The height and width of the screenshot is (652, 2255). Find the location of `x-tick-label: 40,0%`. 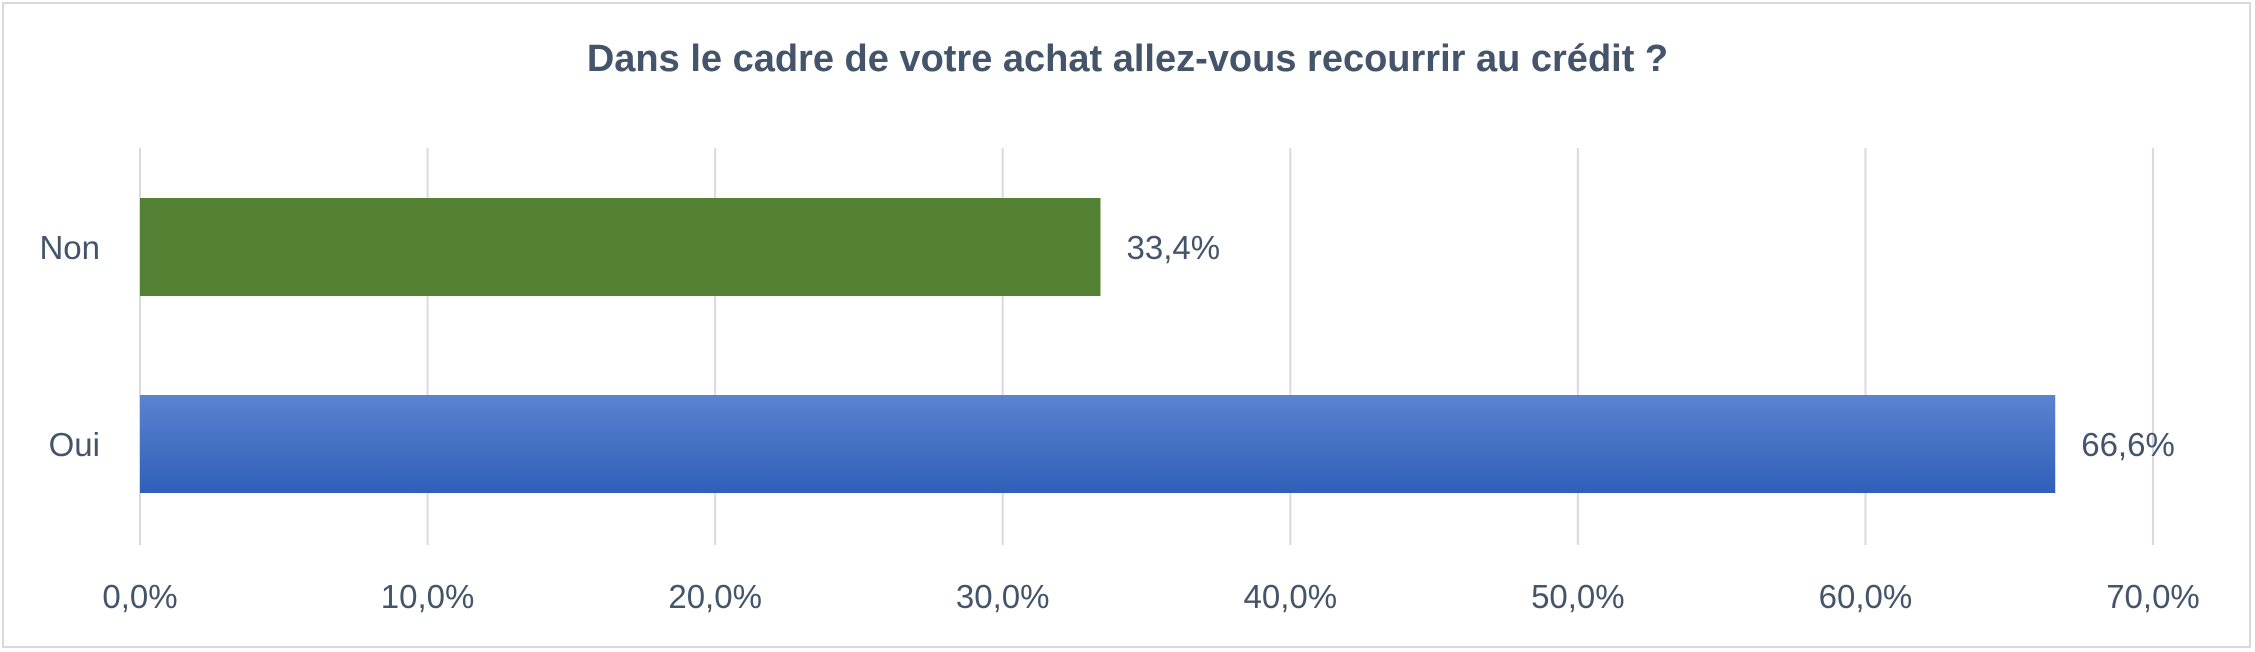

x-tick-label: 40,0% is located at coordinates (1290, 596).